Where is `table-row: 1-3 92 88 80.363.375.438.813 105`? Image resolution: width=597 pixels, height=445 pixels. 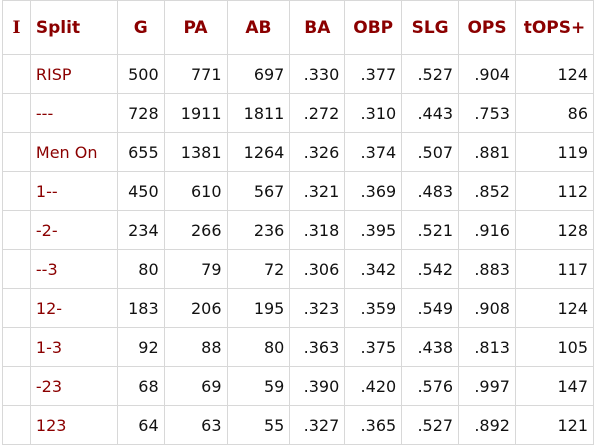 table-row: 1-3 92 88 80.363.375.438.813 105 is located at coordinates (298, 347).